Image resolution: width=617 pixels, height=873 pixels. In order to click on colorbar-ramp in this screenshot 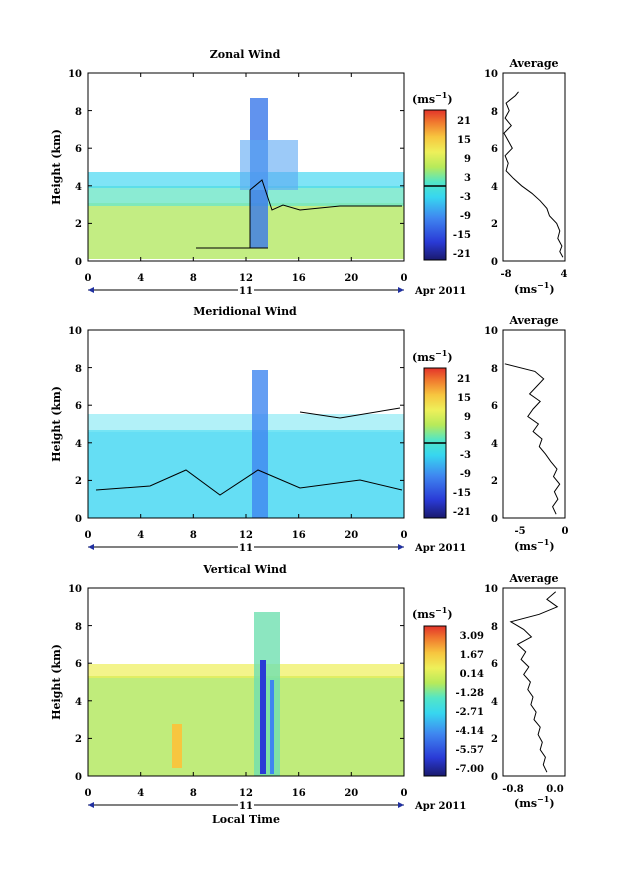, I will do `click(435, 185)`.